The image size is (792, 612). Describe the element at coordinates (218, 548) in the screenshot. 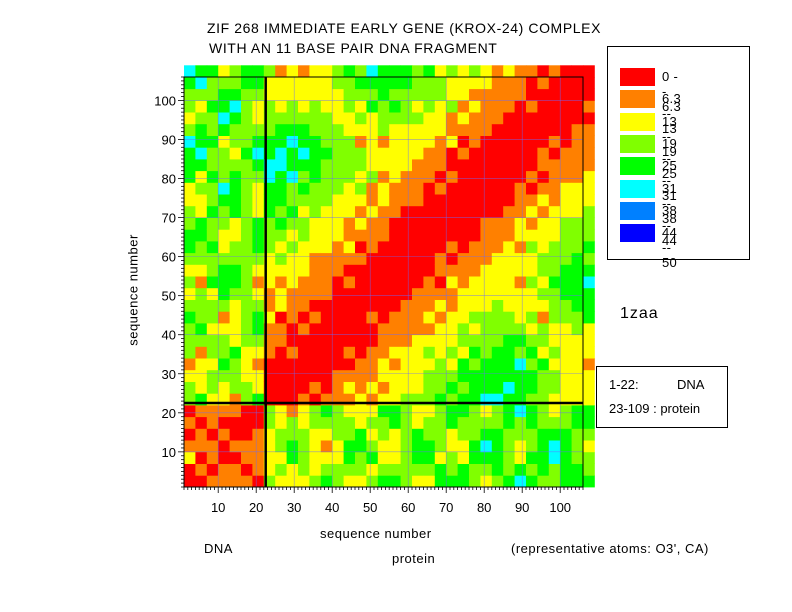

I see `dna-label: DNA` at that location.